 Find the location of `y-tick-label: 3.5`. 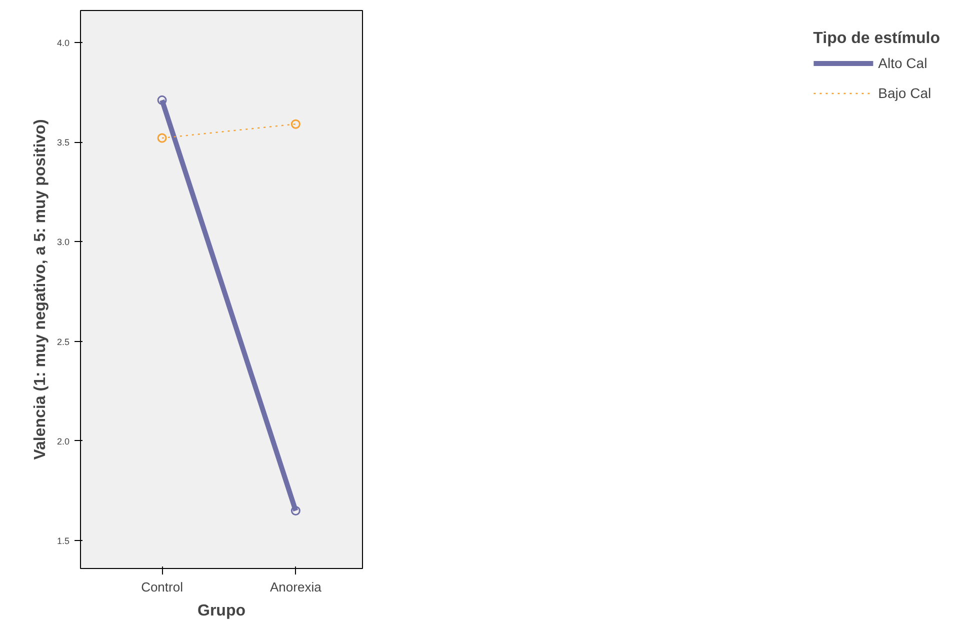

y-tick-label: 3.5 is located at coordinates (63, 143).